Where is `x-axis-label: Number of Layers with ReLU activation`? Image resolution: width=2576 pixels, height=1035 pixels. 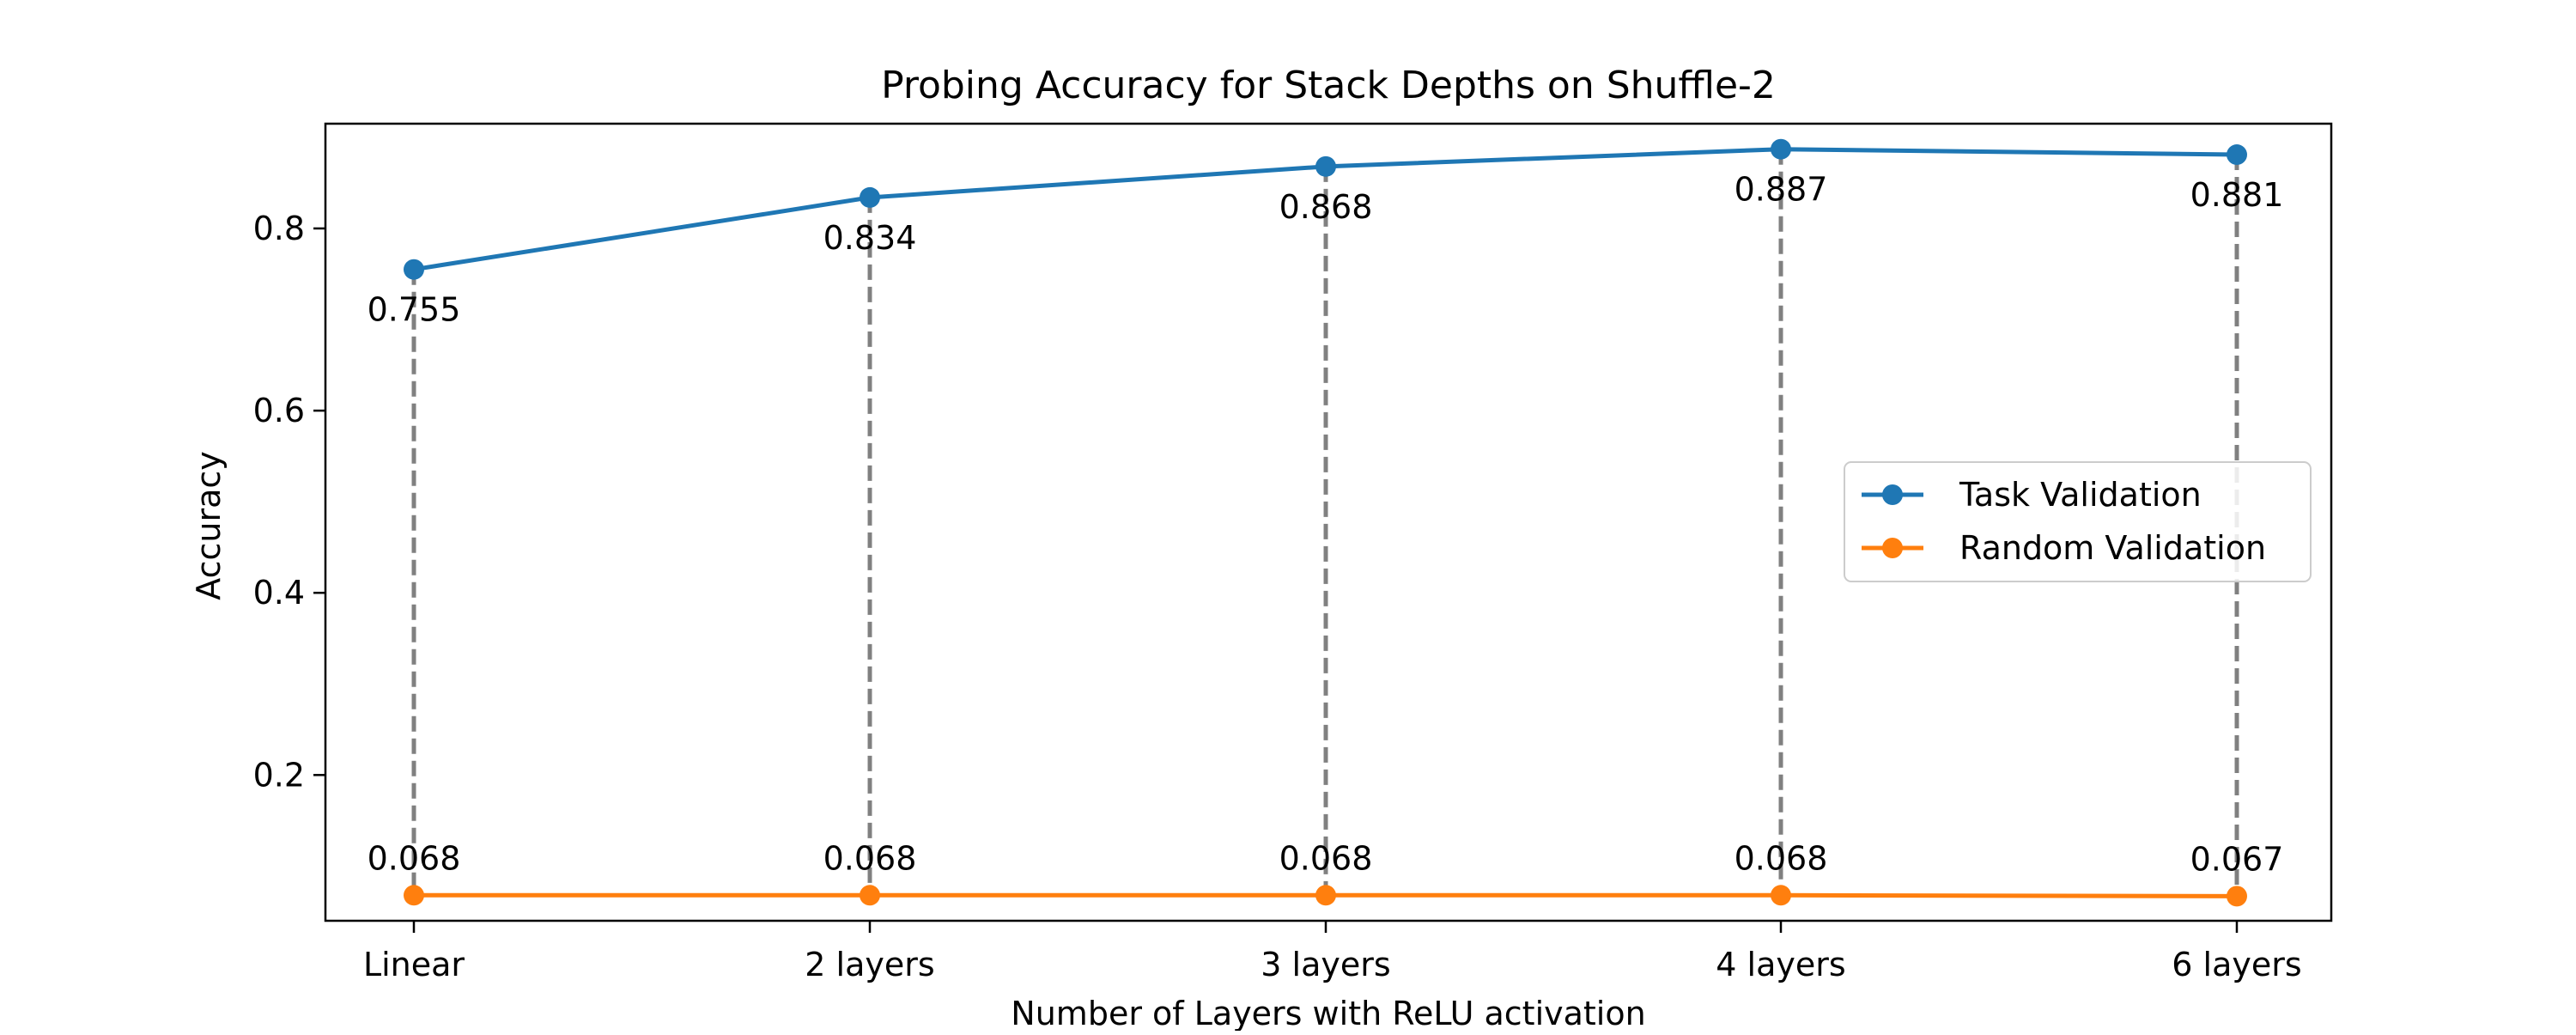 x-axis-label: Number of Layers with ReLU activation is located at coordinates (1328, 1013).